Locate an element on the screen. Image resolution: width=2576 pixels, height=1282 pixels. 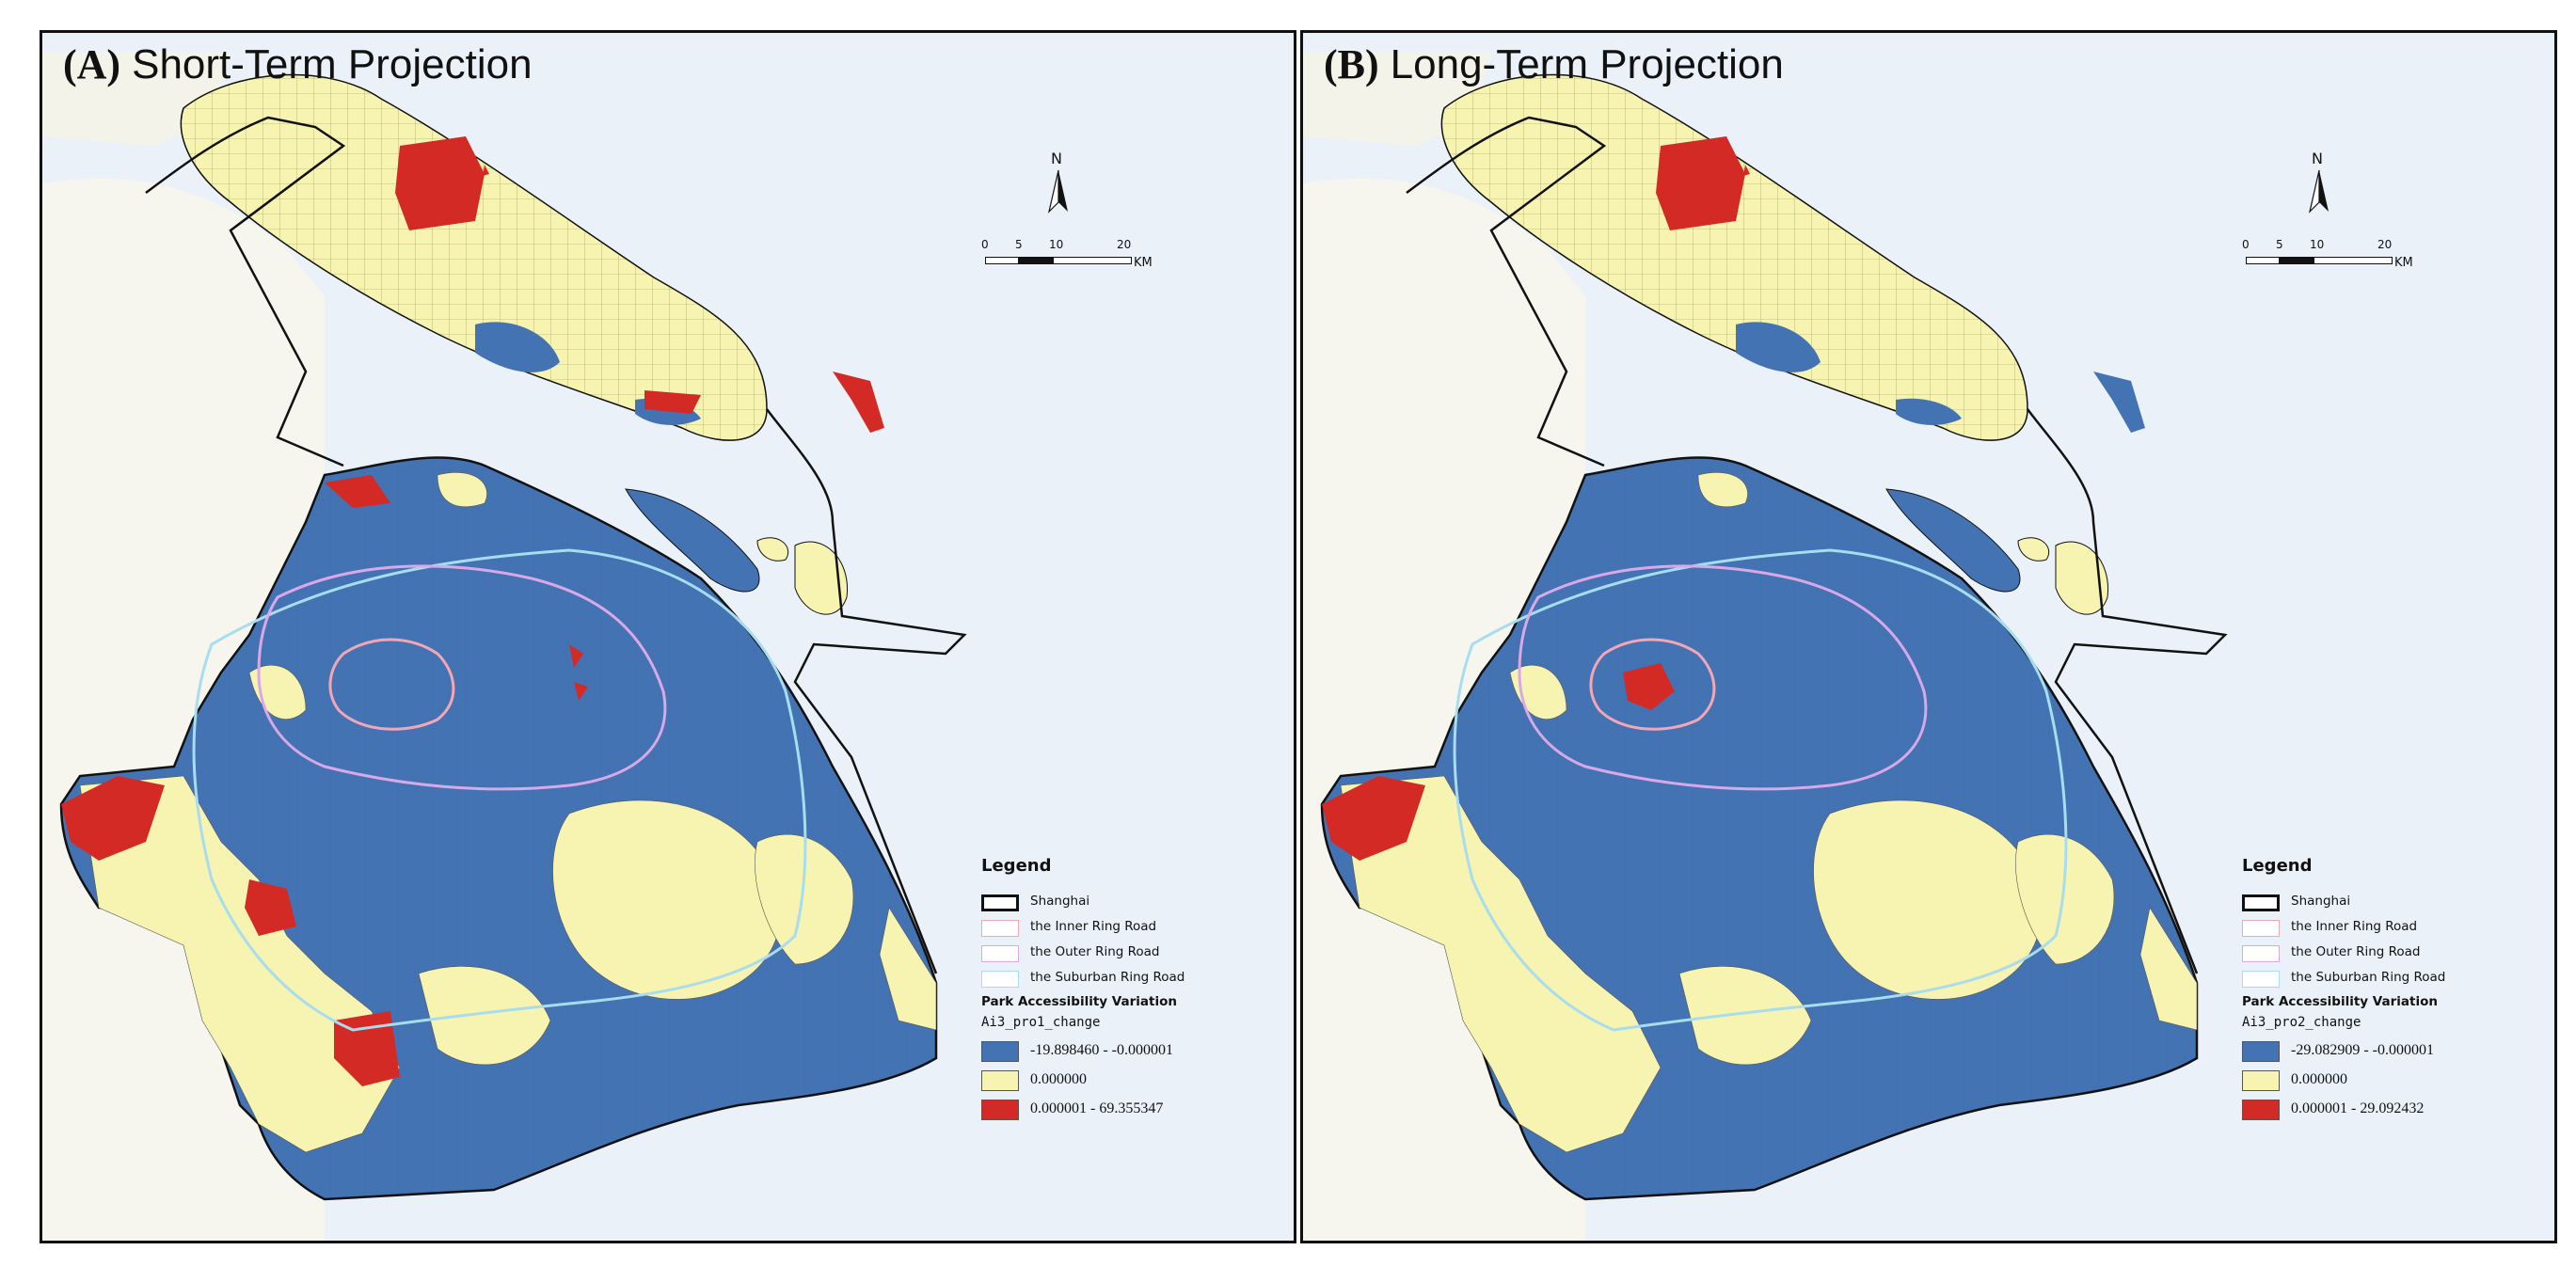
legend-class: -19.898460 - -0.000001 is located at coordinates (1123, 1052).